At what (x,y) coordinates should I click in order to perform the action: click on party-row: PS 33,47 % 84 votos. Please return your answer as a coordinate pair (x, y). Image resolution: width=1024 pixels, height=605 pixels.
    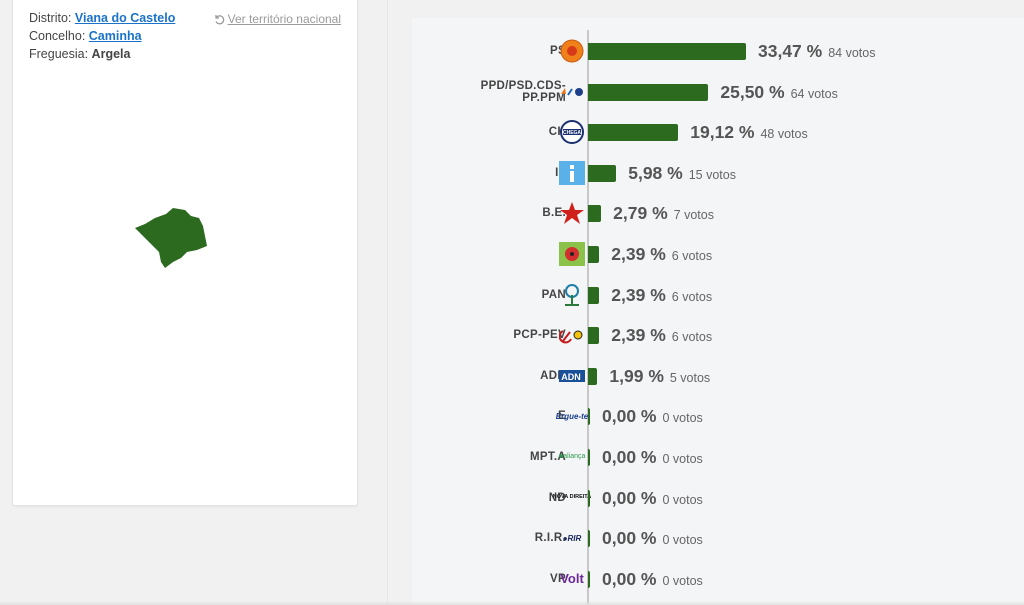
    Looking at the image, I should click on (718, 51).